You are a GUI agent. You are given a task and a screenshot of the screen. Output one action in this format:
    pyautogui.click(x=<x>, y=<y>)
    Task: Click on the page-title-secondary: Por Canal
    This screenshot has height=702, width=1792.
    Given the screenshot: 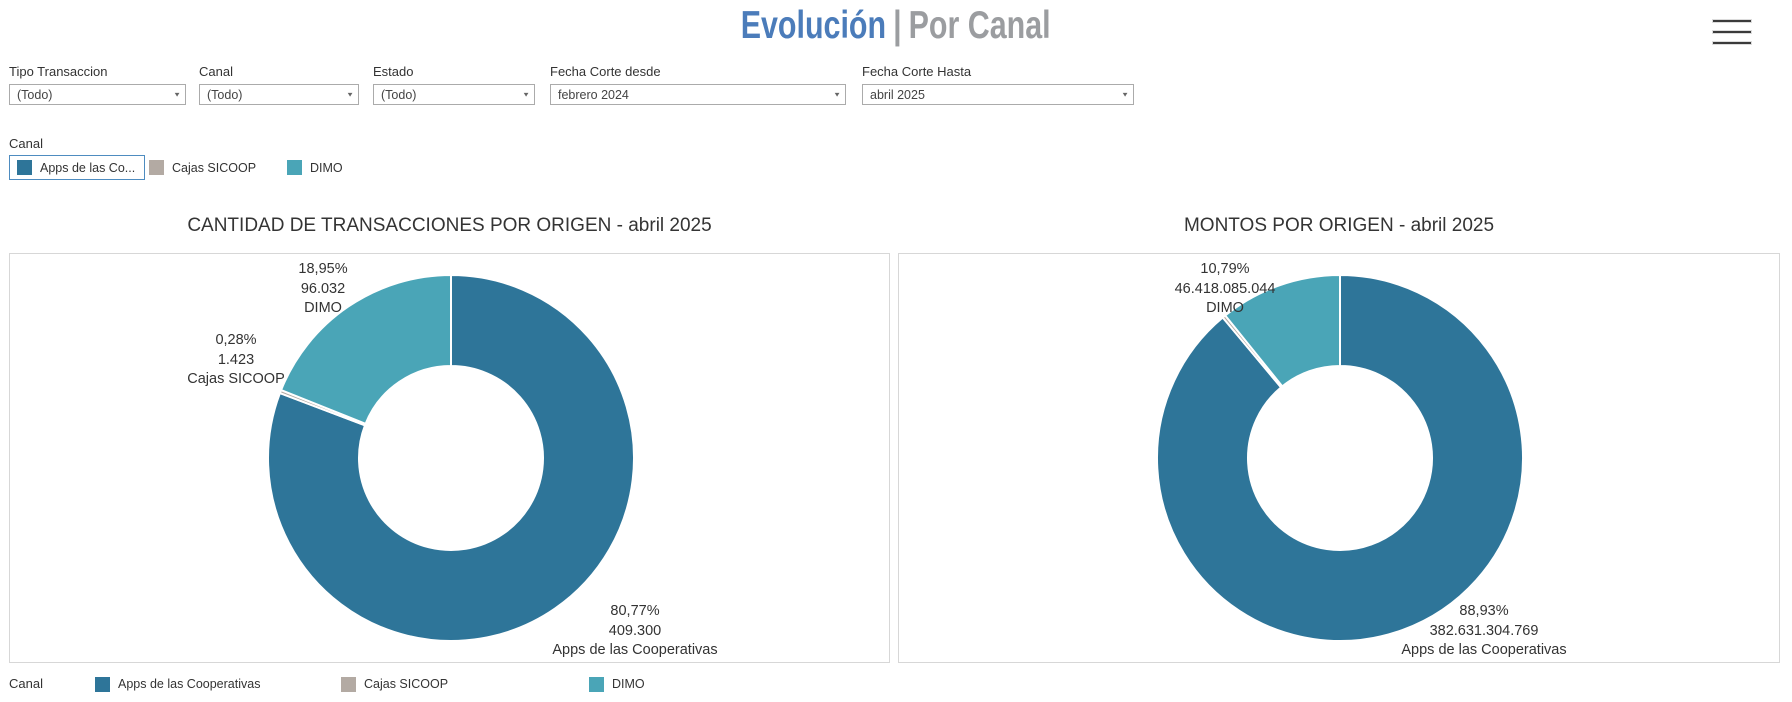 What is the action you would take?
    pyautogui.click(x=979, y=25)
    